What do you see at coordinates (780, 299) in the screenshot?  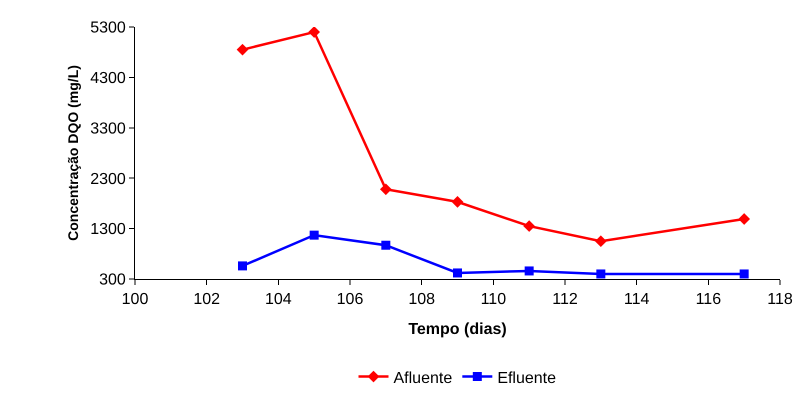 I see `x-tick-label: 118` at bounding box center [780, 299].